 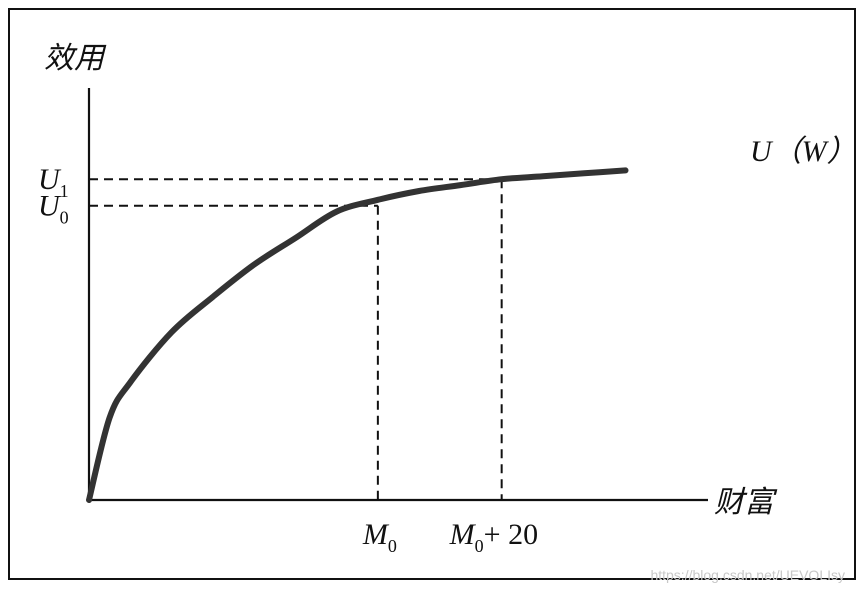 I want to click on series-label: U（W）, so click(x=803, y=151).